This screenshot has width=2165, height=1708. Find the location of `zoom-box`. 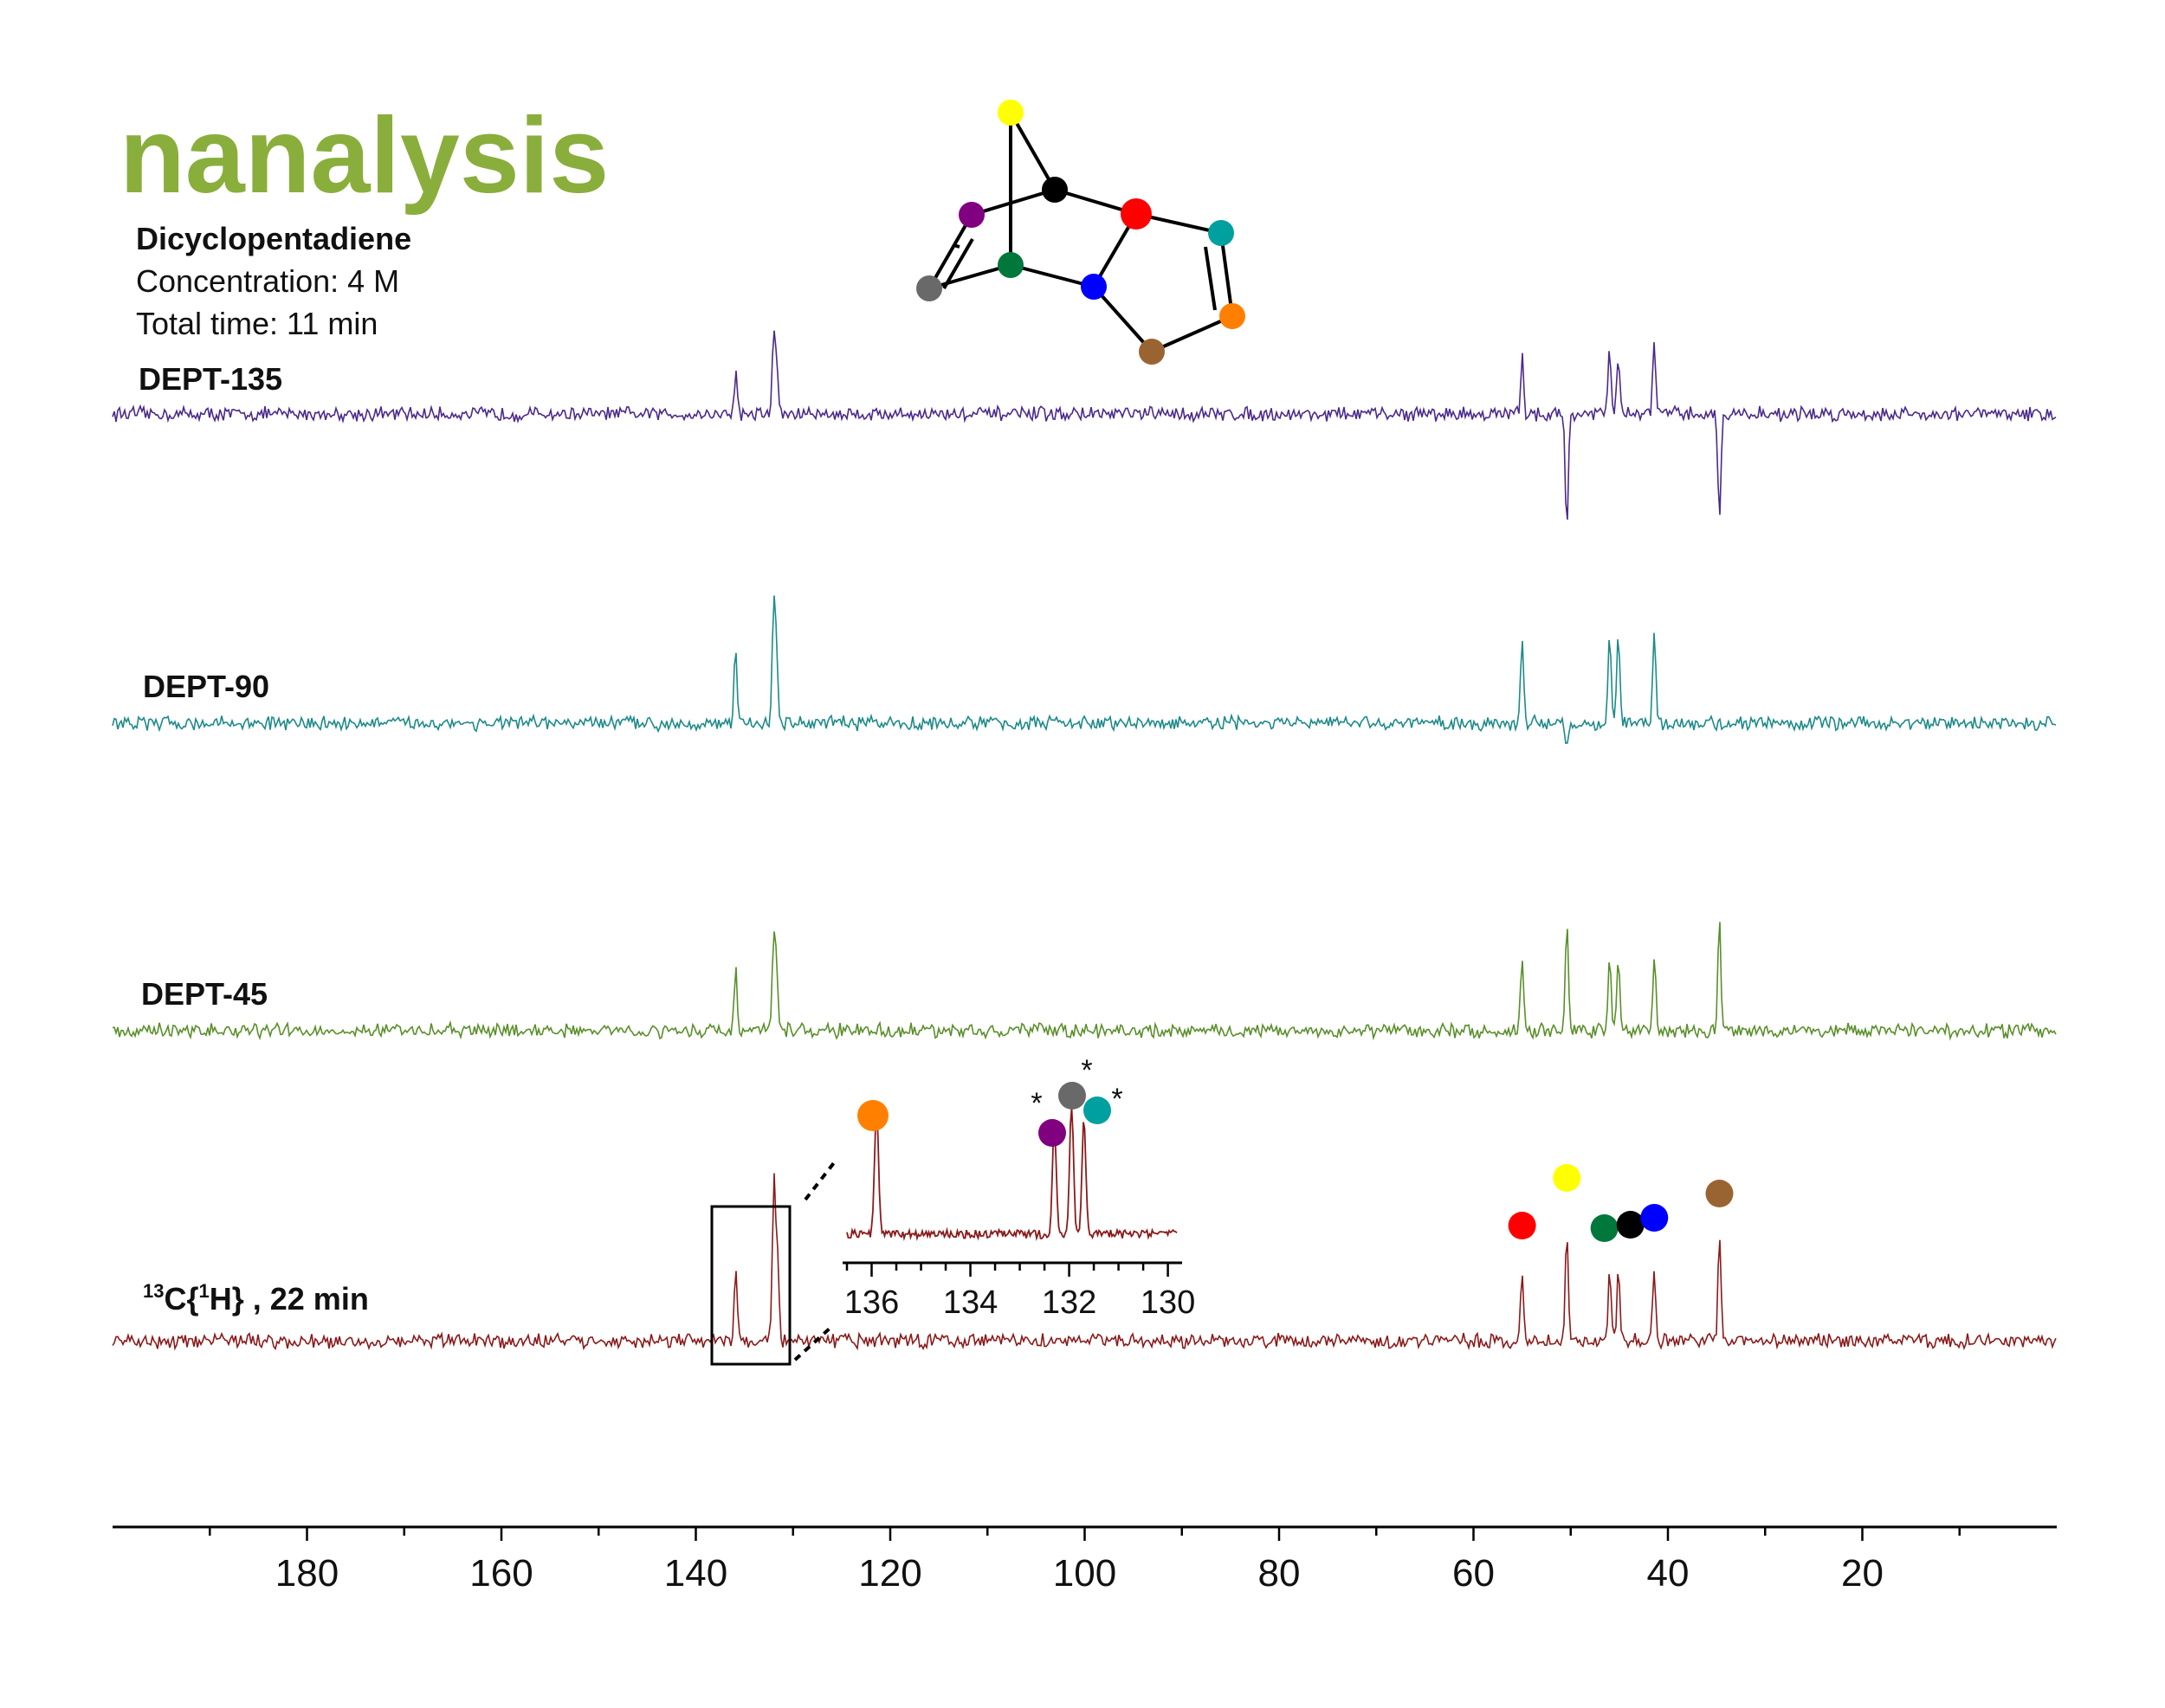

zoom-box is located at coordinates (773, 1262).